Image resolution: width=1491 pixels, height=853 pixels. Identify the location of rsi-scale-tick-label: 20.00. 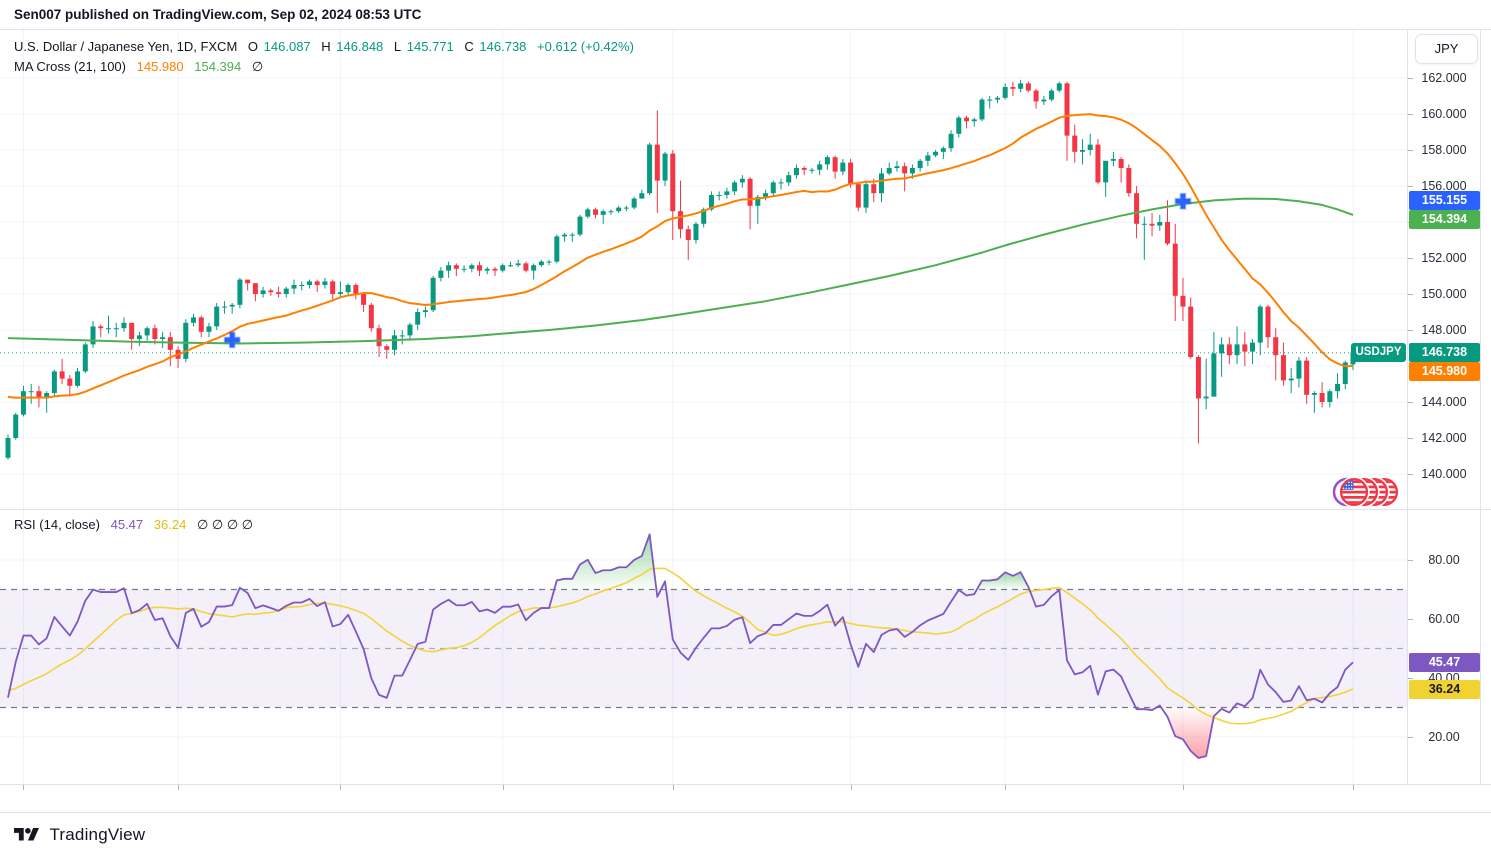
(1444, 737).